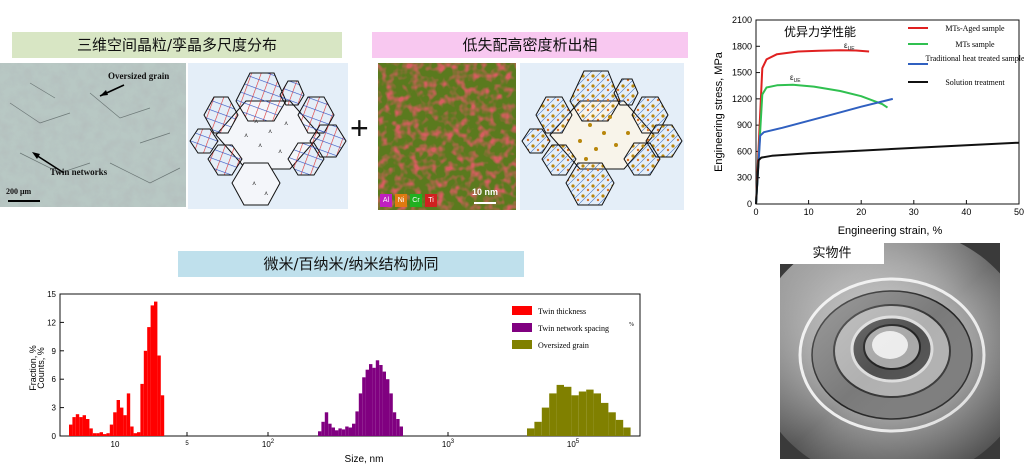 This screenshot has height=473, width=1024. I want to click on micrograph-image: Oversized grain Twin networks 200 μm, so click(93, 135).